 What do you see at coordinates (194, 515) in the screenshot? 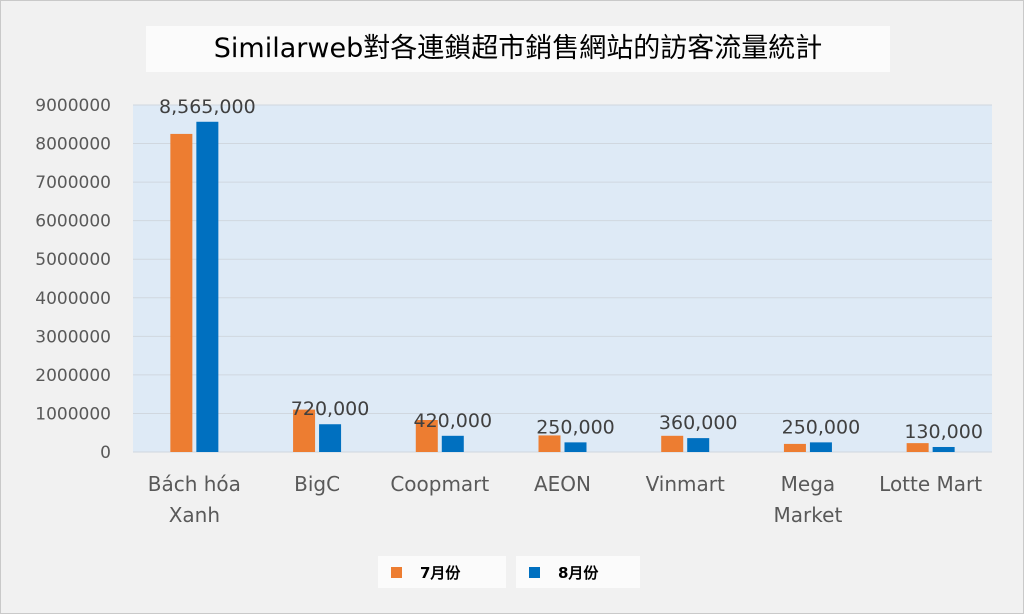
I see `x-tick-label: Xanh` at bounding box center [194, 515].